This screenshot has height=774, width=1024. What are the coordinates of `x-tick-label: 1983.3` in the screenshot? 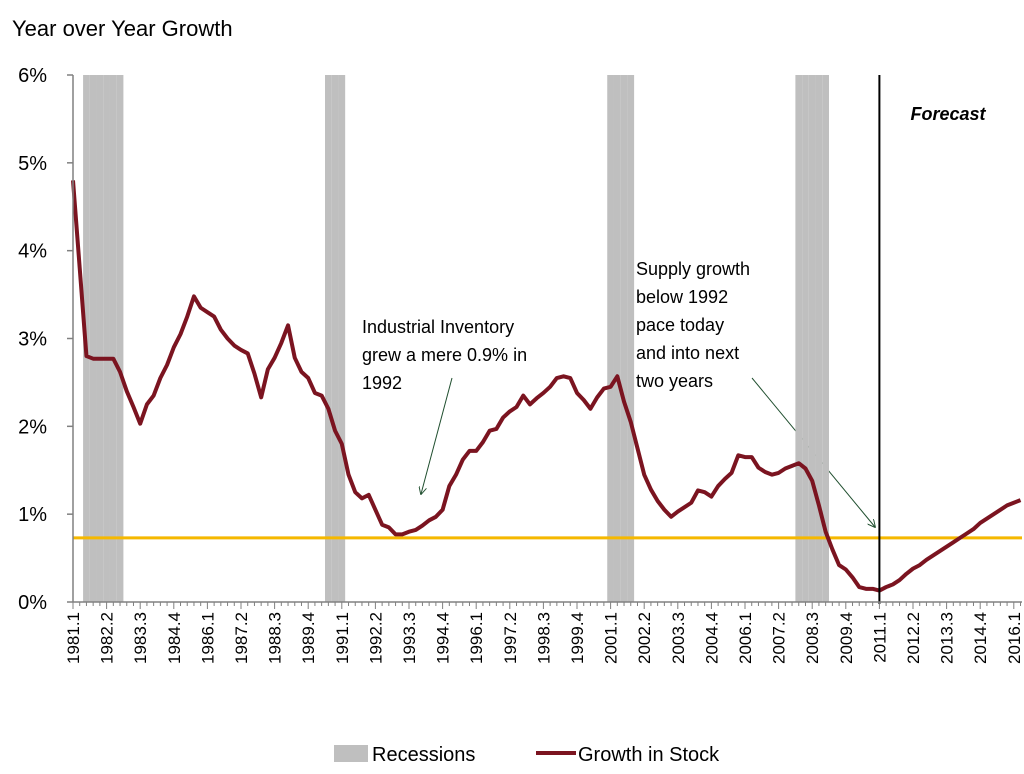 It's located at (140, 638).